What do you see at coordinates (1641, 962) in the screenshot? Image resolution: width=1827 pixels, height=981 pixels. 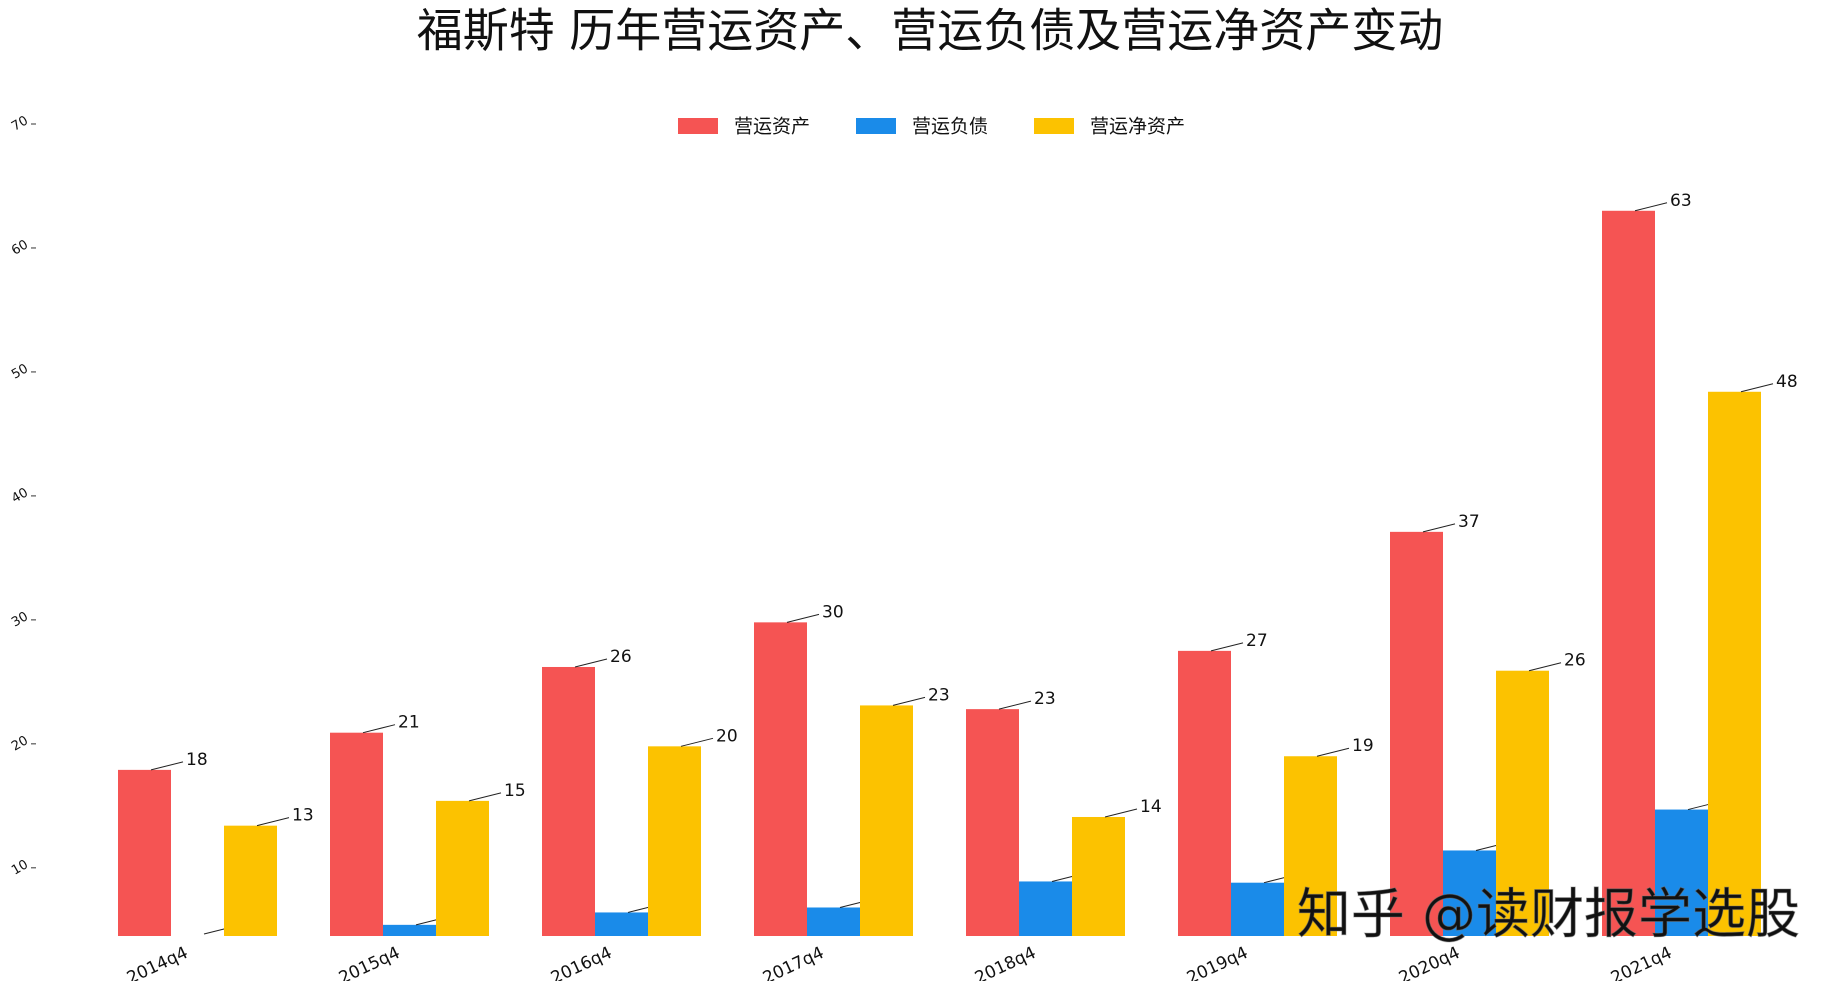 I see `x-tick-label: 2021q4` at bounding box center [1641, 962].